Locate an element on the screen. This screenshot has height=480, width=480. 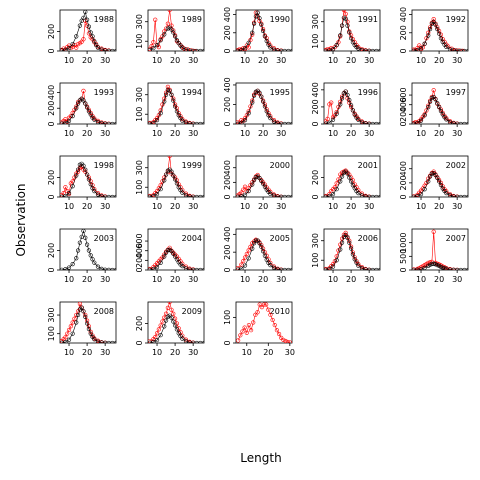
panel-1995: 10 20 30 0 200 400 1995 is located at coordinates (258, 107).